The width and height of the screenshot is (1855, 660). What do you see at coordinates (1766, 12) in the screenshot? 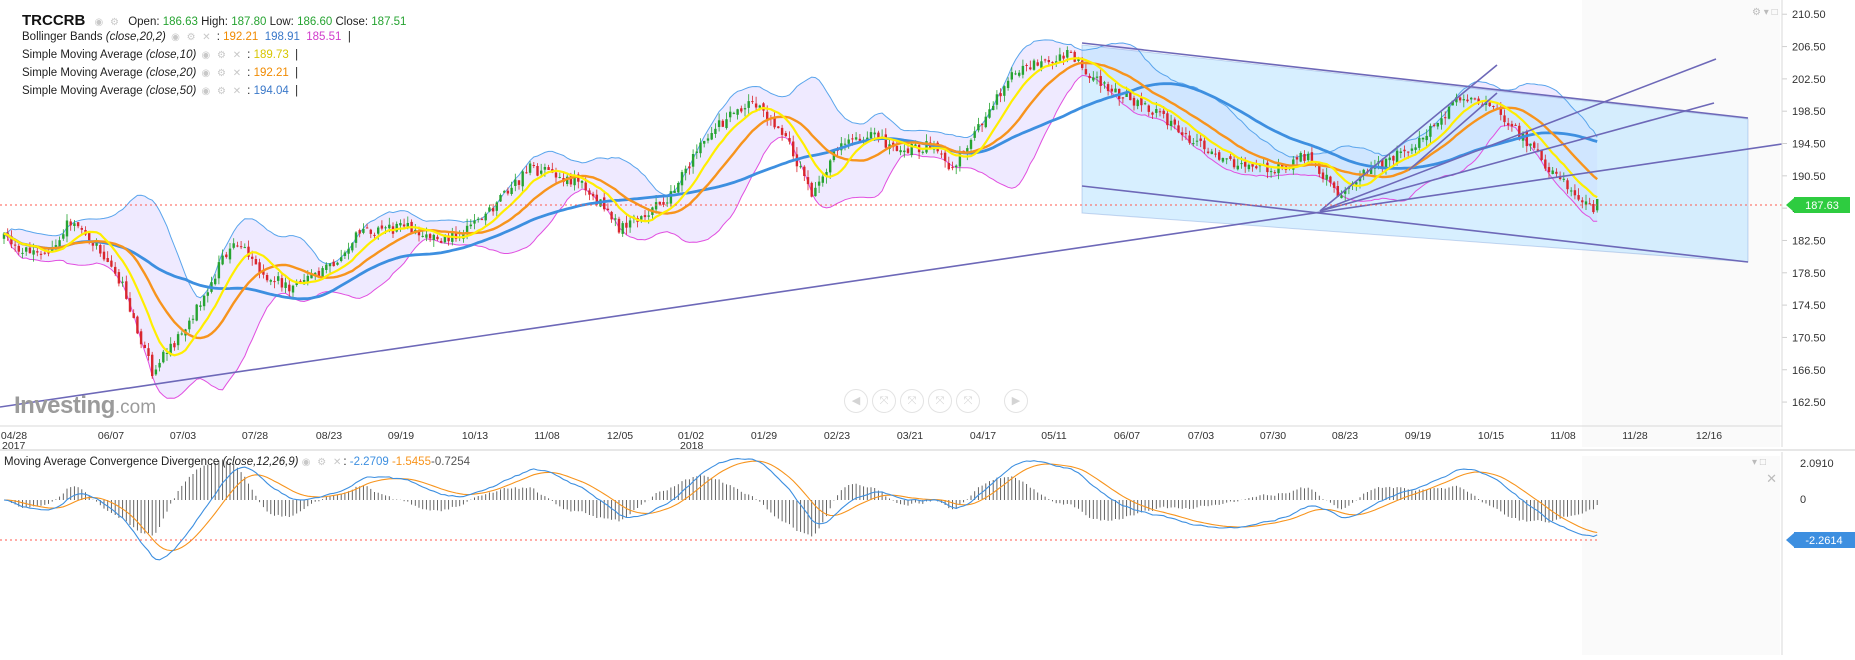
I see `chevron-down-icon: ▾` at bounding box center [1766, 12].